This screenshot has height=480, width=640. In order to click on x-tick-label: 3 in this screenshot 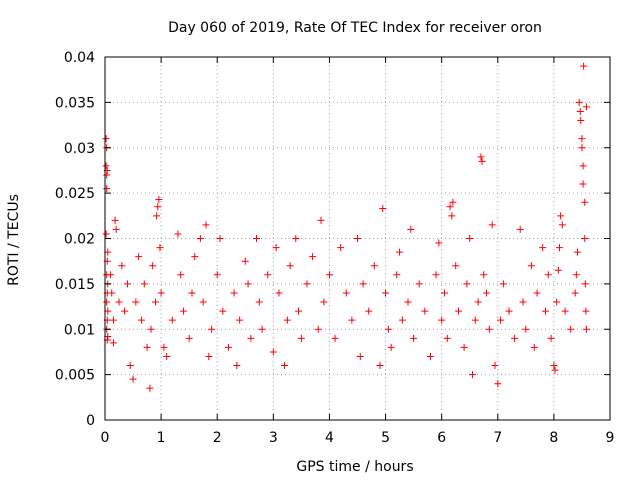, I will do `click(273, 438)`.